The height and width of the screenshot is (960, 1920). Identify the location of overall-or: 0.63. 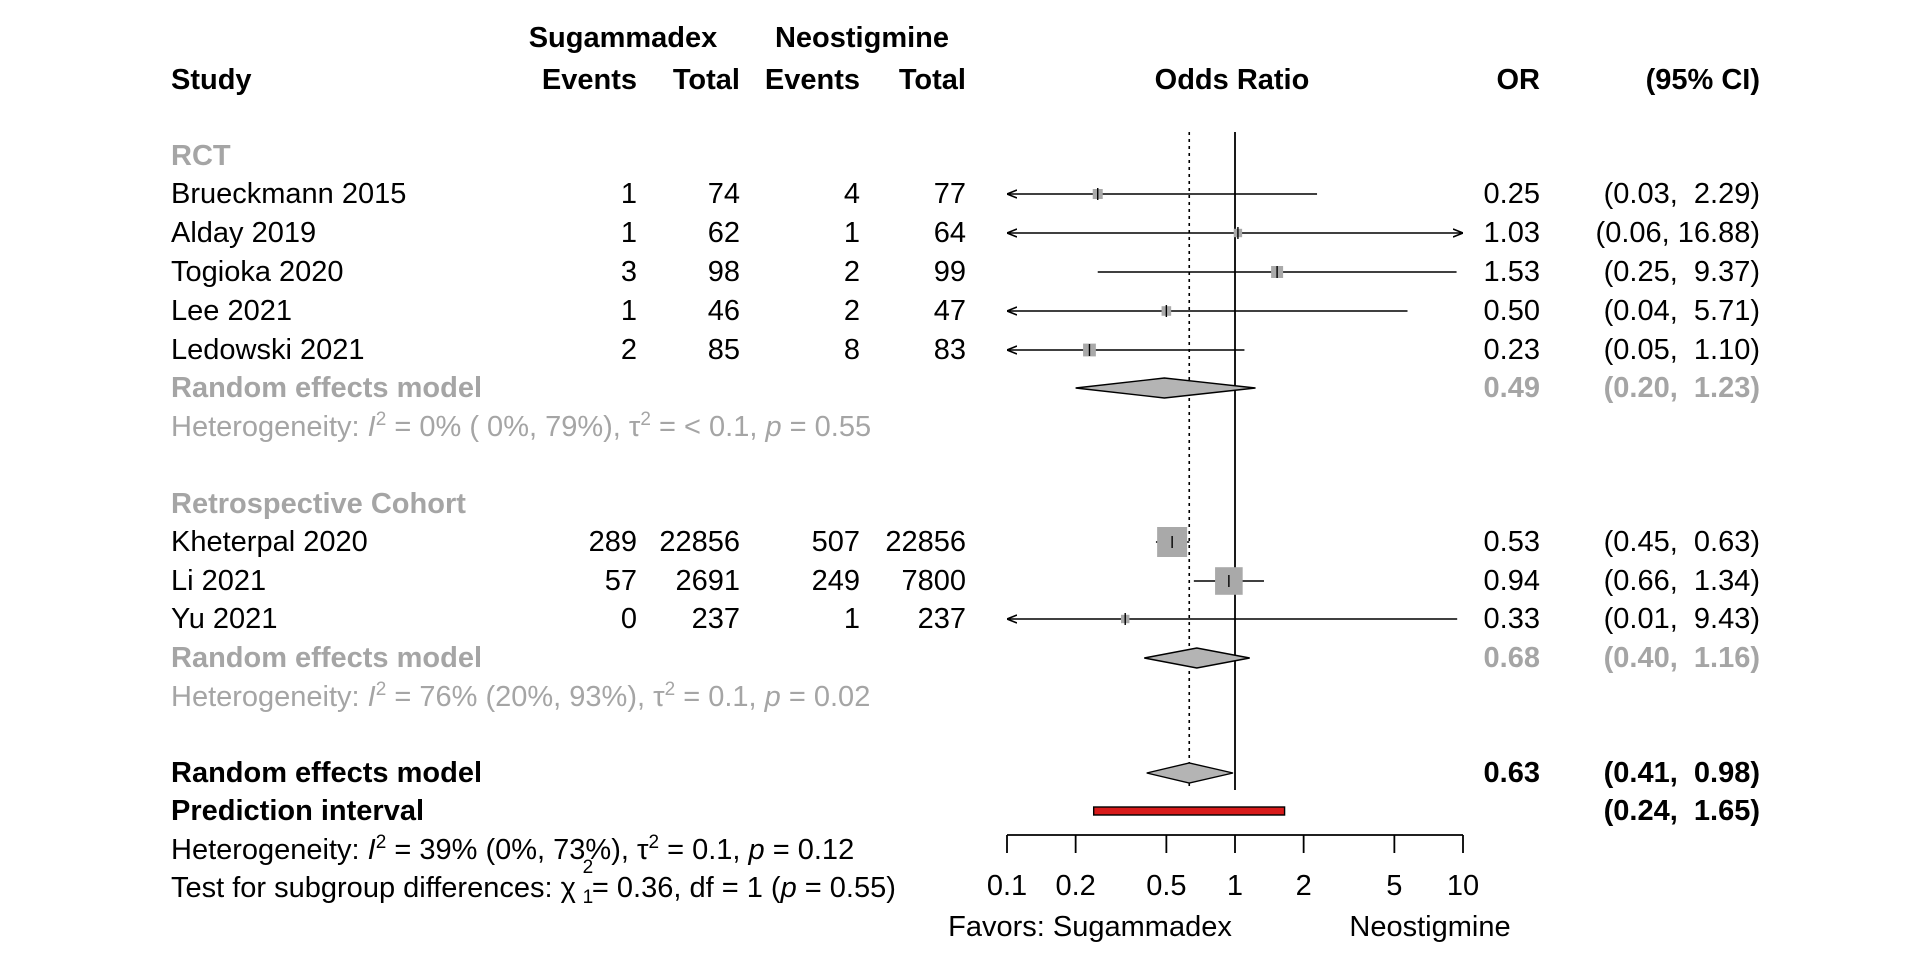
(1511, 773).